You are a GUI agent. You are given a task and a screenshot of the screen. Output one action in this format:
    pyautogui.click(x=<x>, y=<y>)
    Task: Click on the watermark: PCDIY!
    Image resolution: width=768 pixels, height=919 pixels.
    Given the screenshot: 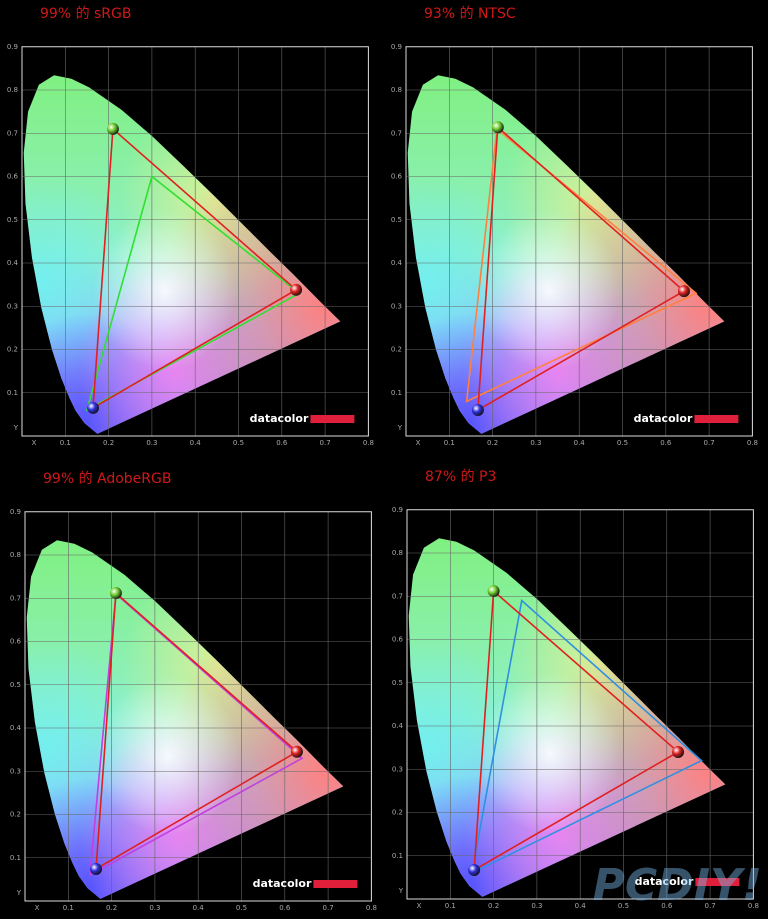 What is the action you would take?
    pyautogui.click(x=677, y=885)
    